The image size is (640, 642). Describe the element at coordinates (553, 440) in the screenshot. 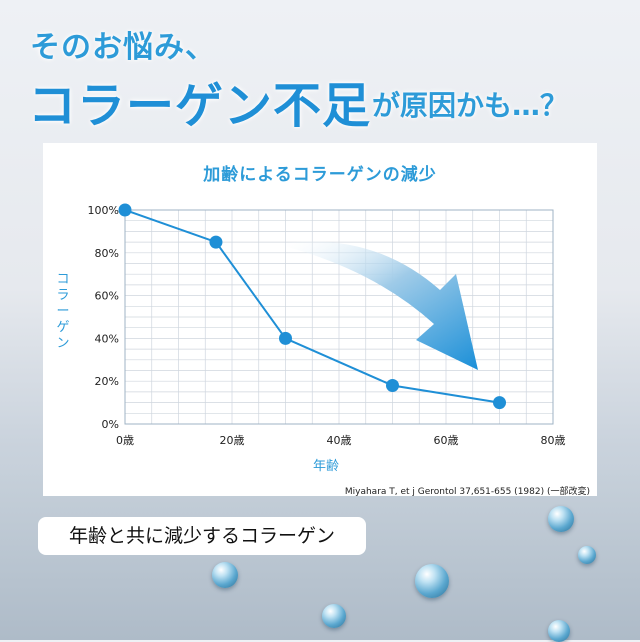

I see `x-tick-label: 80歳` at that location.